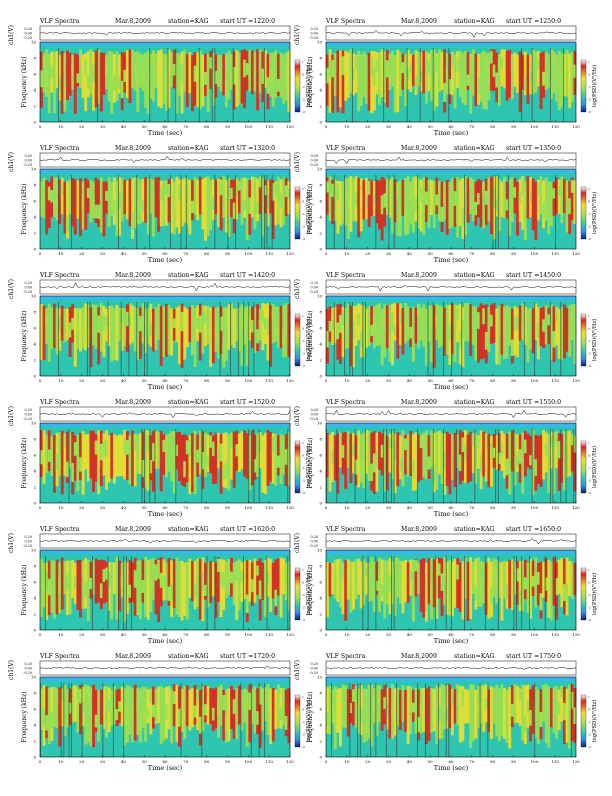 The image size is (612, 796). What do you see at coordinates (320, 550) in the screenshot?
I see `freq-tick-label: 10` at bounding box center [320, 550].